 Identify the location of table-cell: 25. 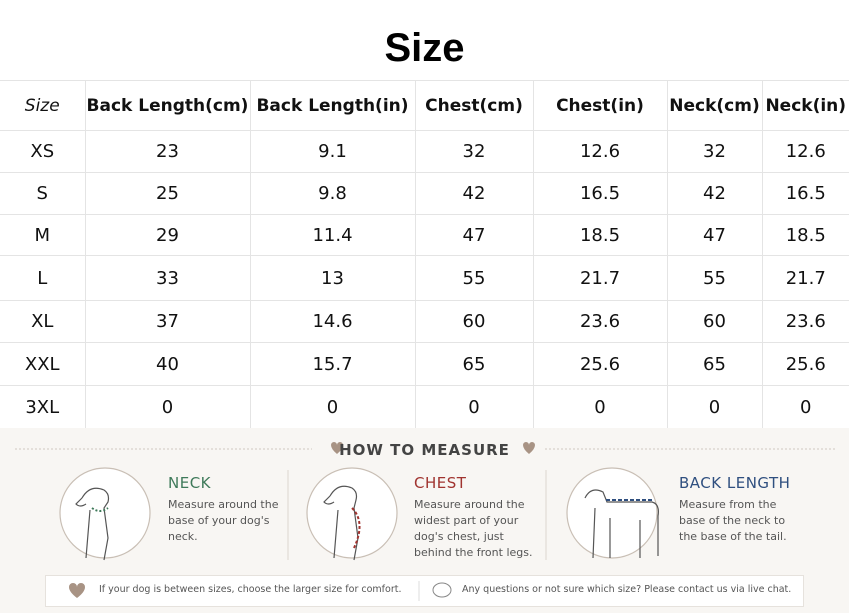
(167, 193).